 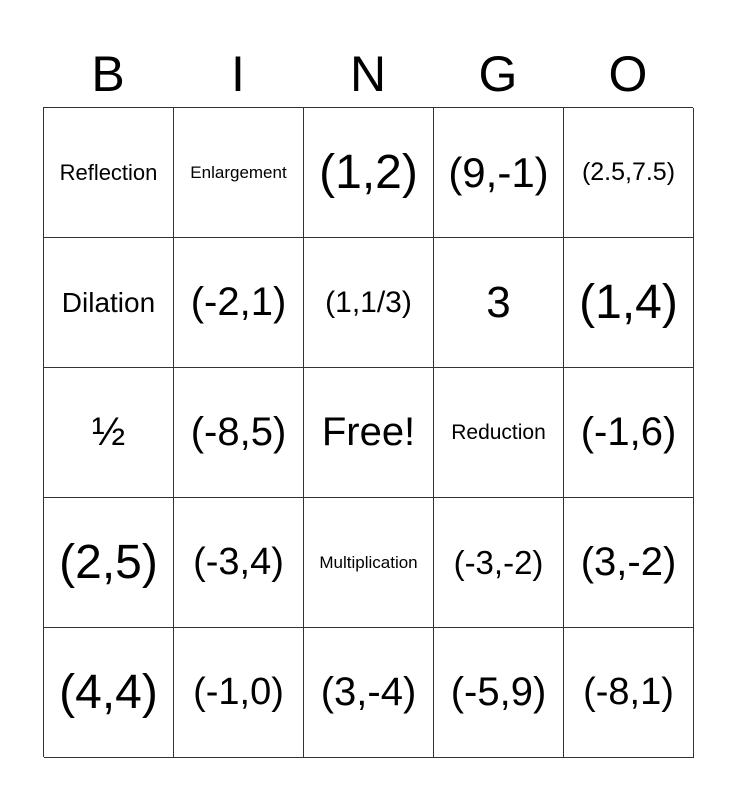 What do you see at coordinates (238, 74) in the screenshot?
I see `header-letter-i: I` at bounding box center [238, 74].